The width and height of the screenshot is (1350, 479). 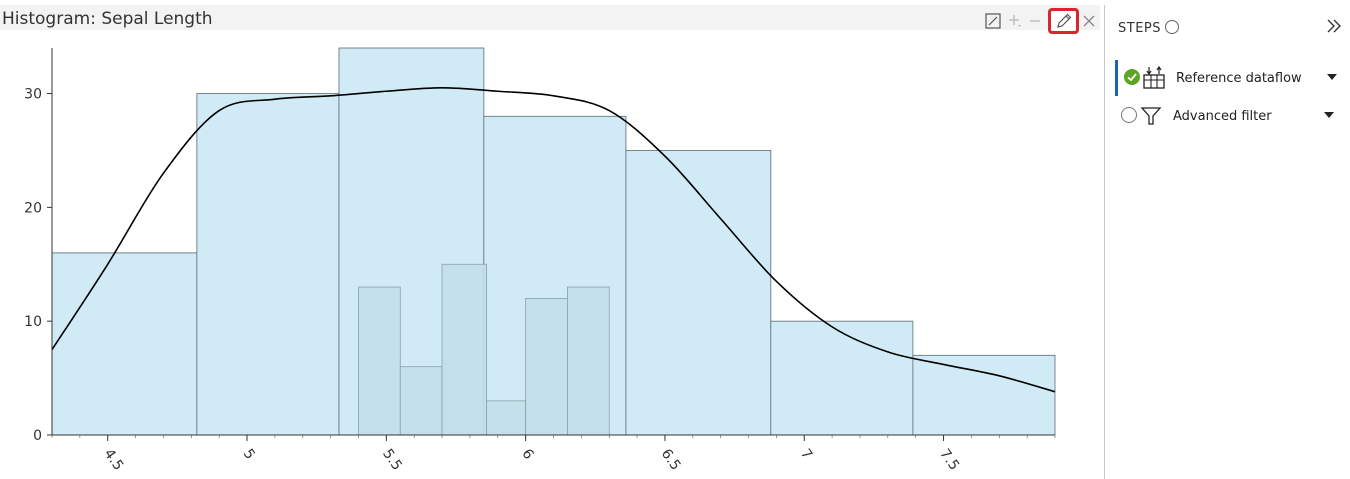 I want to click on step-reference-dataflow: Reference dataflow, so click(x=1231, y=78).